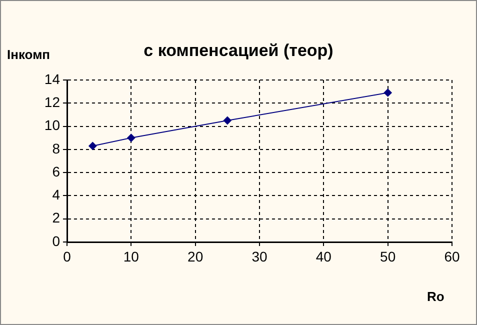 The width and height of the screenshot is (477, 325). What do you see at coordinates (324, 256) in the screenshot?
I see `x-tick-label: 40` at bounding box center [324, 256].